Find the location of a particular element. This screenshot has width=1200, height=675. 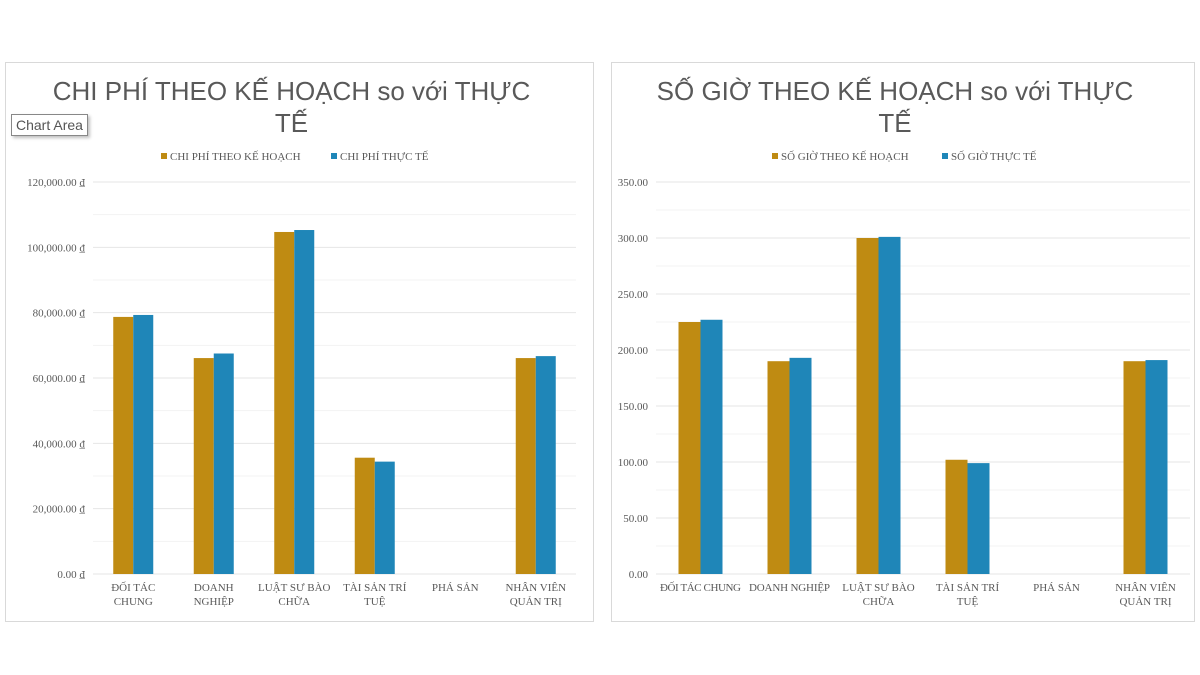

y-tick-label: 20,000.00 ₫ is located at coordinates (59, 510).